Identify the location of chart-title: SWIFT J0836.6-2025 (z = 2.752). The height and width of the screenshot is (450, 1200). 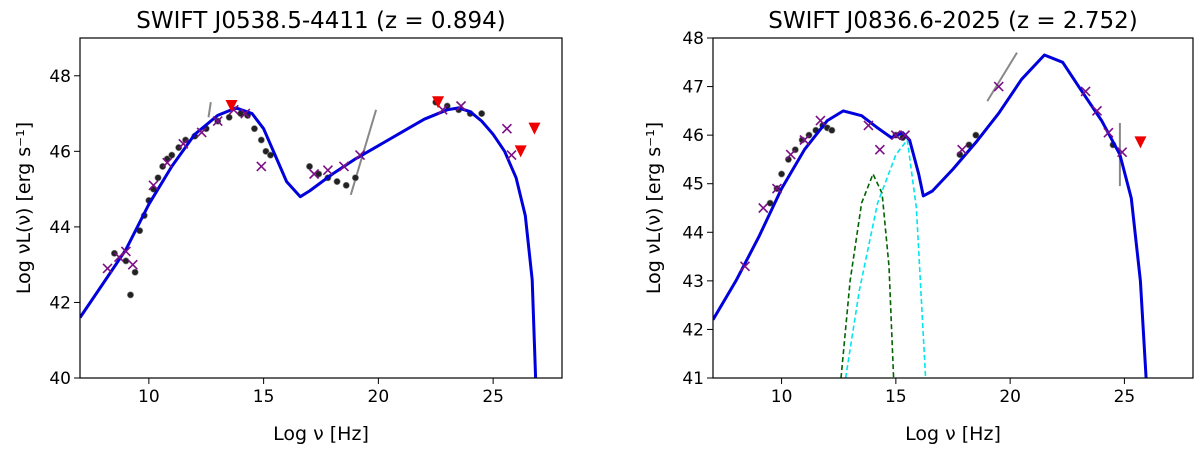
(952, 21).